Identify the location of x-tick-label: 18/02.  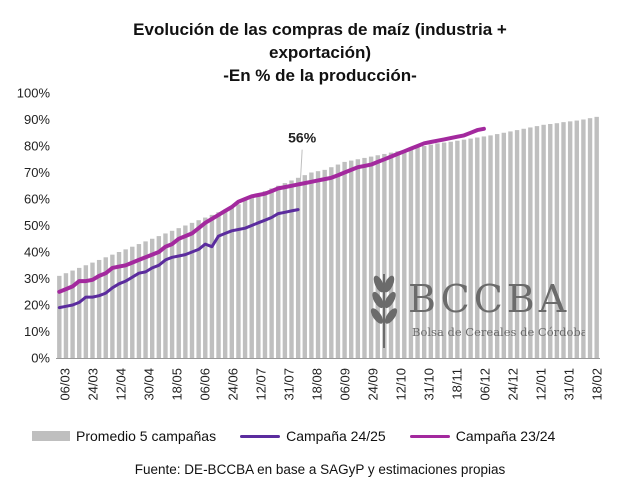
(596, 384).